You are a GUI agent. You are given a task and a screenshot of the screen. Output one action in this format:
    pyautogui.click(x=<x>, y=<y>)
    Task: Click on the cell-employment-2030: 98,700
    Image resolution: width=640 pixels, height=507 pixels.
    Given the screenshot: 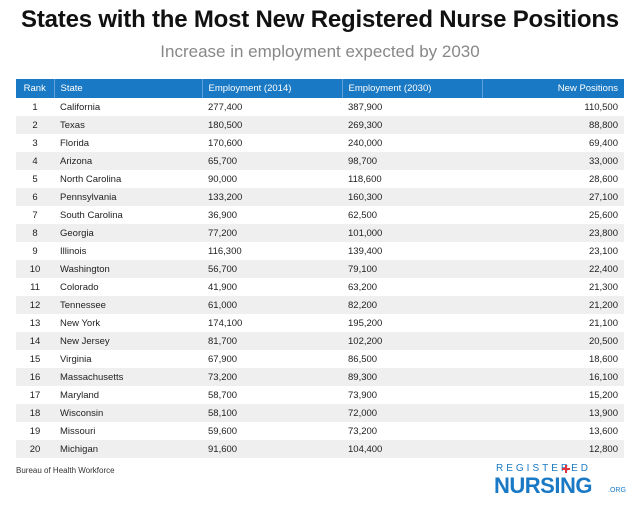 What is the action you would take?
    pyautogui.click(x=363, y=161)
    